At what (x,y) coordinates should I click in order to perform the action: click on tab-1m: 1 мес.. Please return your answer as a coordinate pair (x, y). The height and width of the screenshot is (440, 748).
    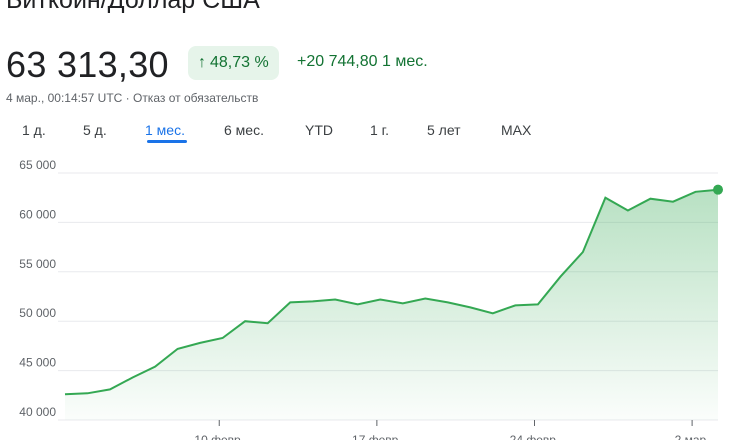
    Looking at the image, I should click on (165, 130).